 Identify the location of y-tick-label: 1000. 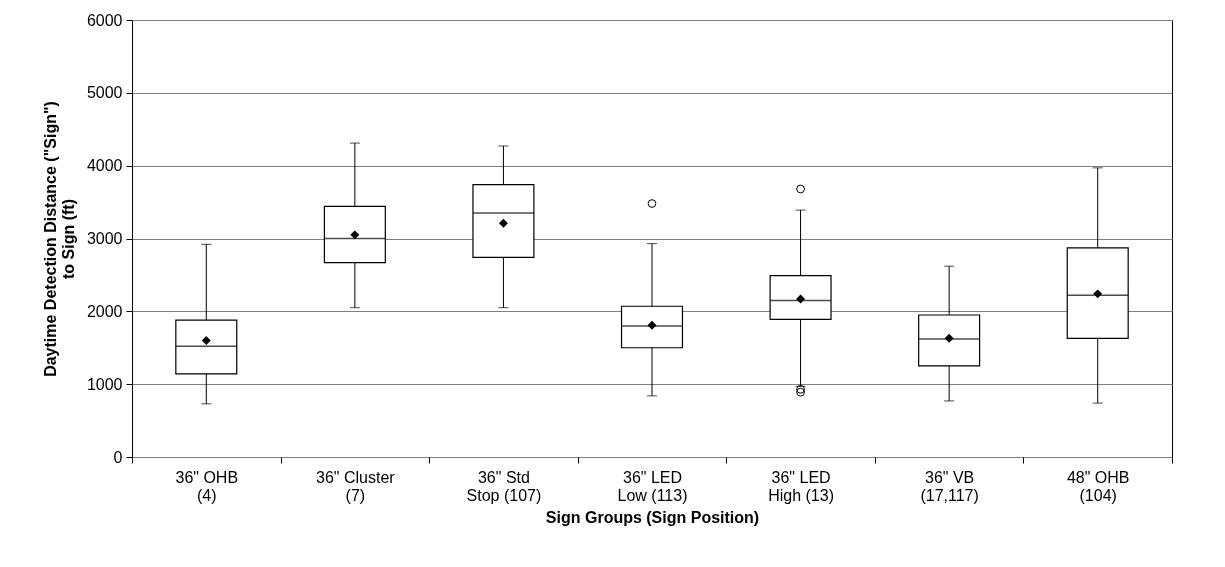
(104, 384).